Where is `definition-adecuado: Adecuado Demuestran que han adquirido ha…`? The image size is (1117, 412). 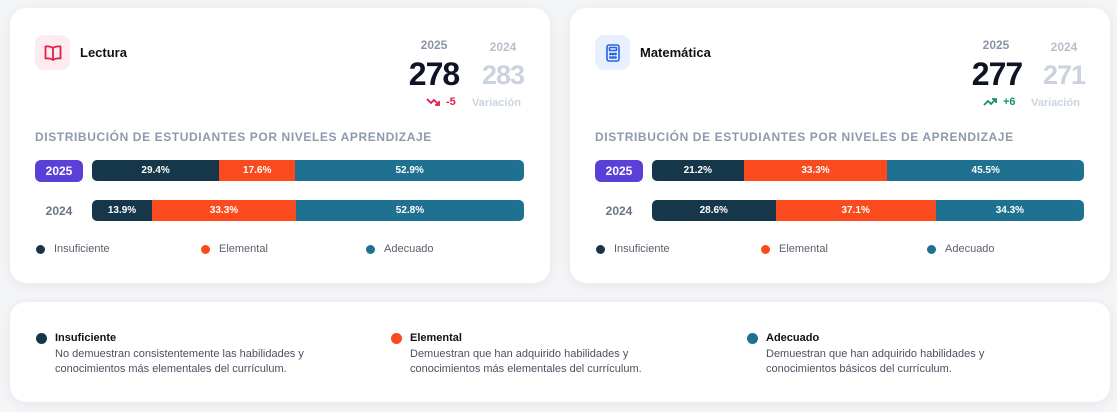 definition-adecuado: Adecuado Demuestran que han adquirido ha… is located at coordinates (907, 354).